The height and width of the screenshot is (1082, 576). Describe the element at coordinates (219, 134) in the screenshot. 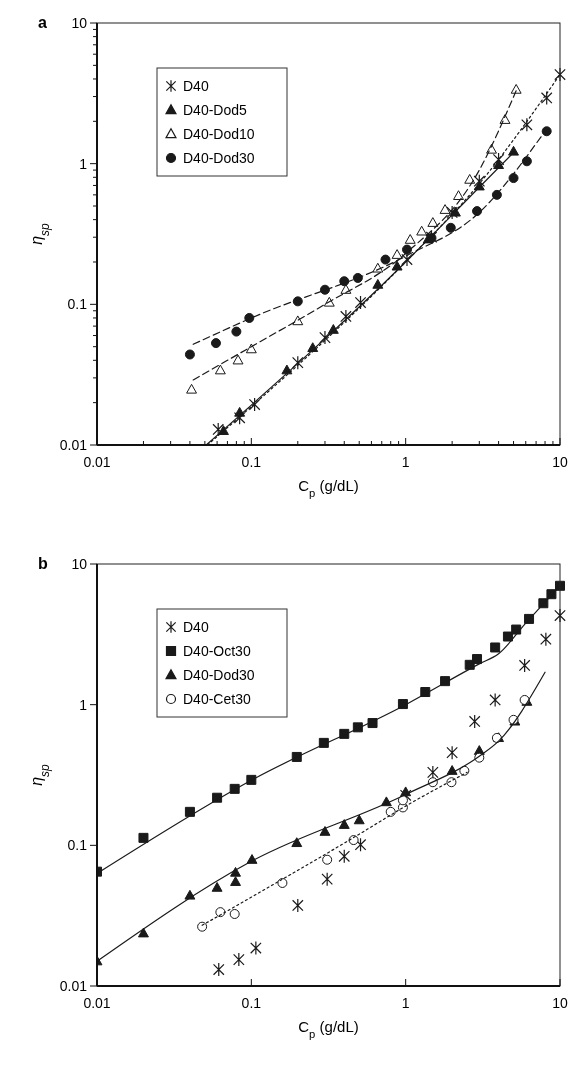

I see `legend-label: D40-Dod10` at that location.